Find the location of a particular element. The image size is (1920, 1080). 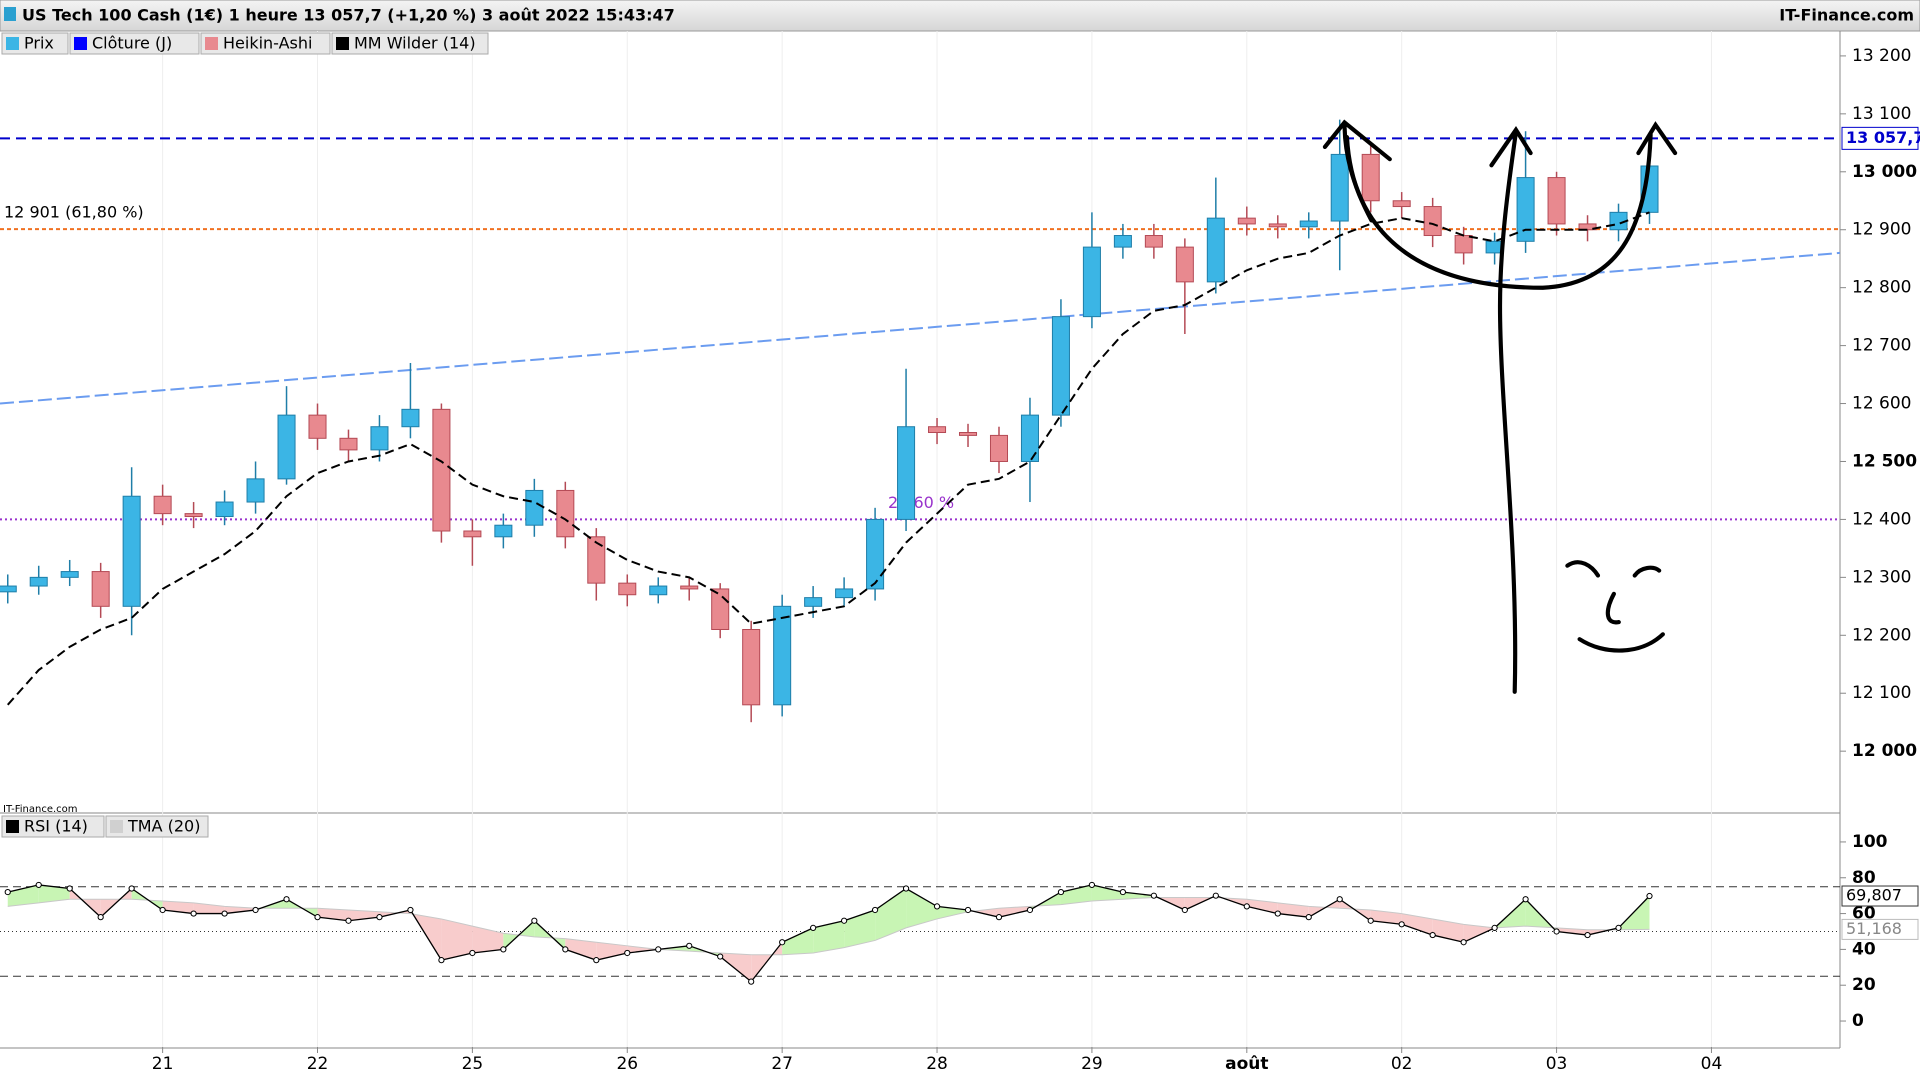

y-tick-label: 13 100 is located at coordinates (1881, 114).